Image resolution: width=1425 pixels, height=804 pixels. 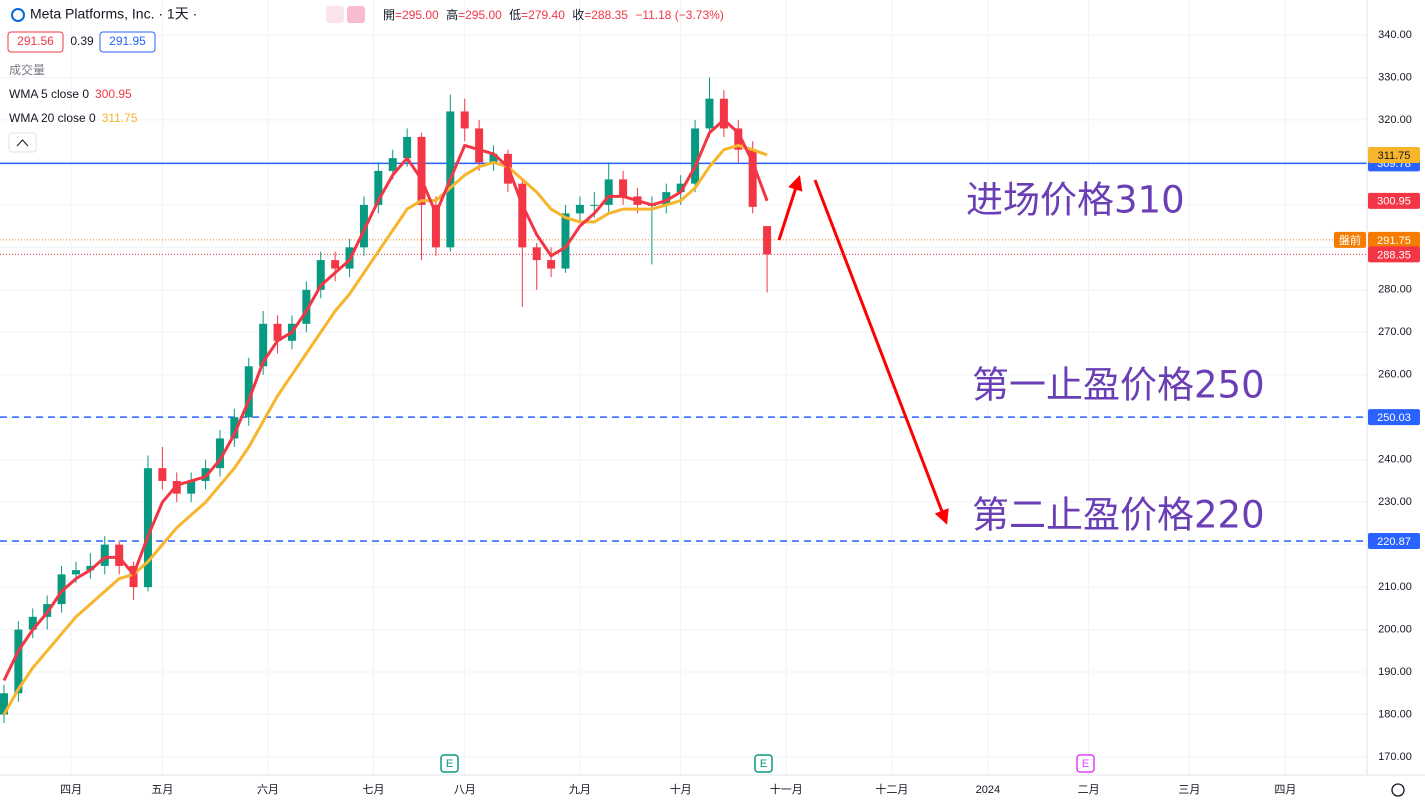 What do you see at coordinates (1398, 790) in the screenshot?
I see `settings-icon` at bounding box center [1398, 790].